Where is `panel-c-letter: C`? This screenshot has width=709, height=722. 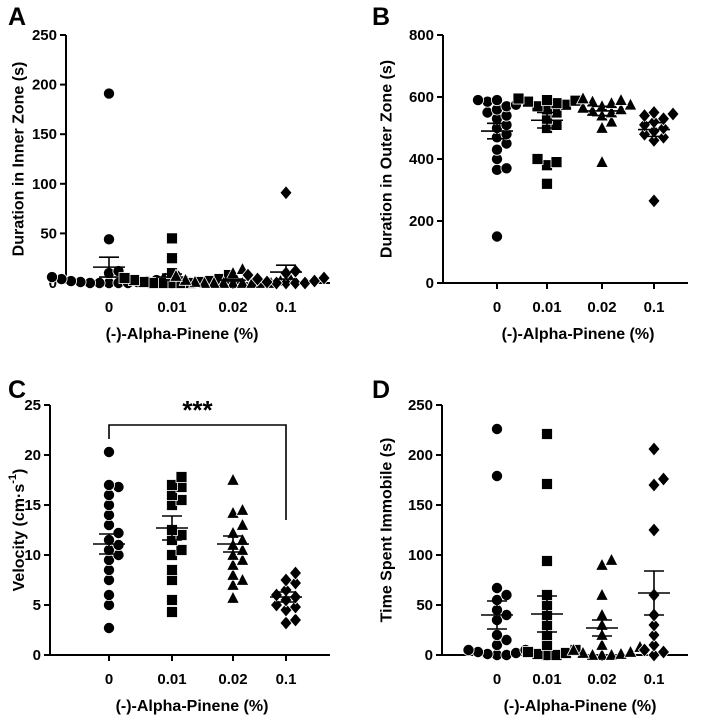 panel-c-letter: C is located at coordinates (17, 390).